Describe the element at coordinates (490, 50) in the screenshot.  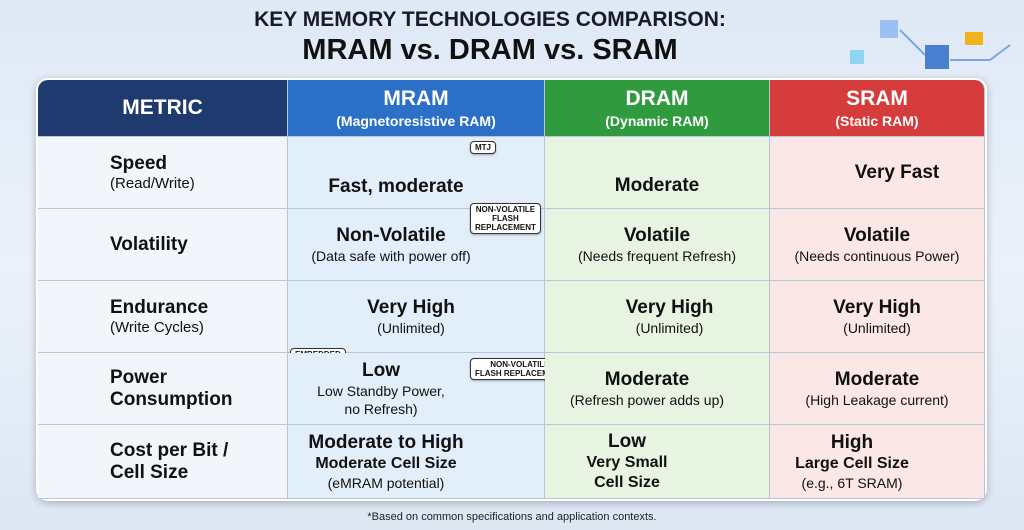
I see `title-line-2: MRAM vs. DRAM vs. SRAM` at that location.